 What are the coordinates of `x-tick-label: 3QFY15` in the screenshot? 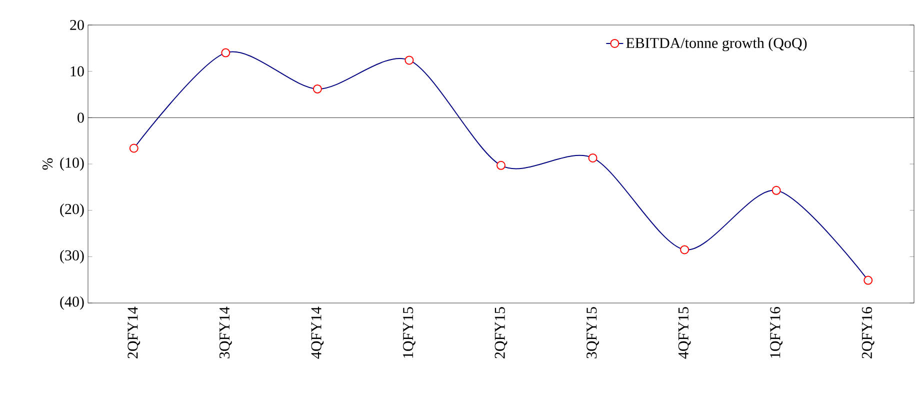 It's located at (592, 332).